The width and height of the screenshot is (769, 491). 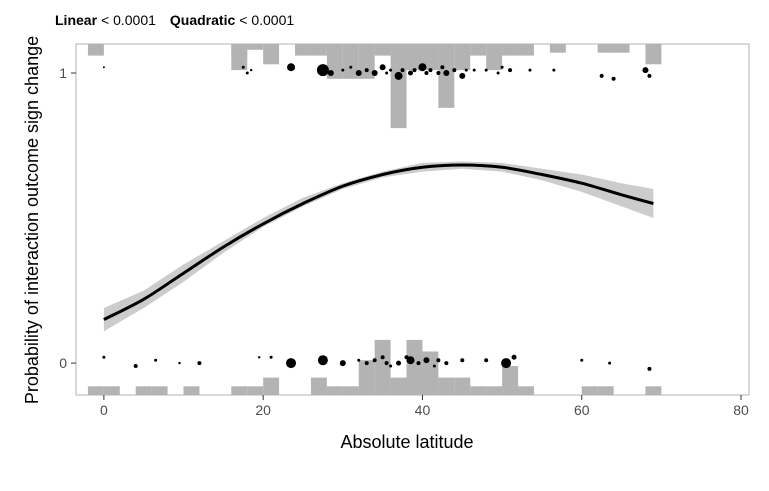 What do you see at coordinates (266, 20) in the screenshot?
I see `title-value-quadratic: < 0.0001` at bounding box center [266, 20].